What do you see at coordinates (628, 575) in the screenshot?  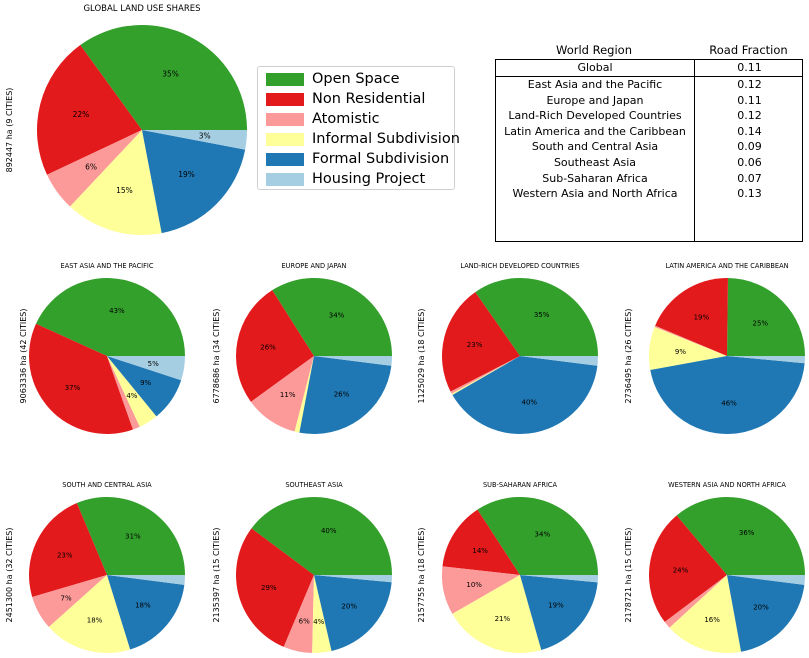 I see `pie-ylabel: 2178721 ha (15 CITIES)` at bounding box center [628, 575].